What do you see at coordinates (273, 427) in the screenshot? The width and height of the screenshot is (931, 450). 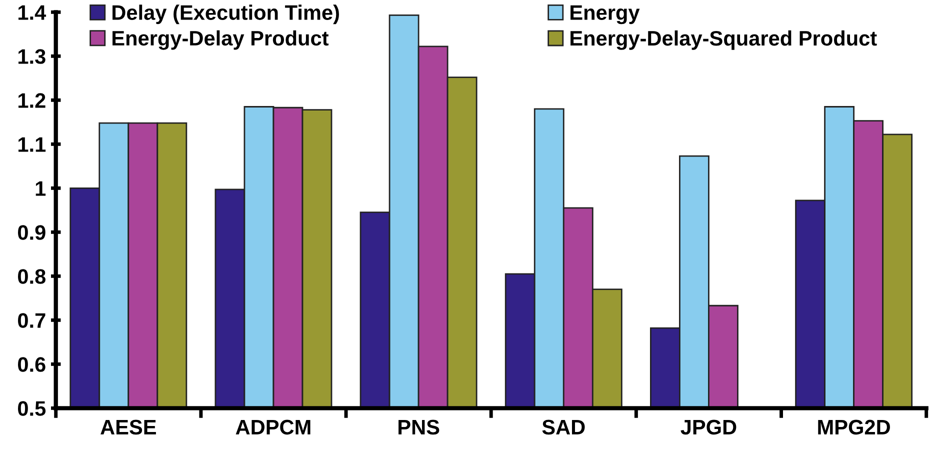 I see `x-tick-label: ADPCM` at bounding box center [273, 427].